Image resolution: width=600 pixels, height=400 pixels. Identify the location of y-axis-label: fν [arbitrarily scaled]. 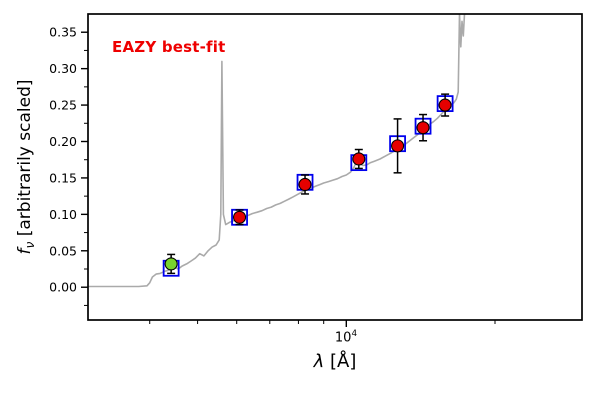
(26, 167).